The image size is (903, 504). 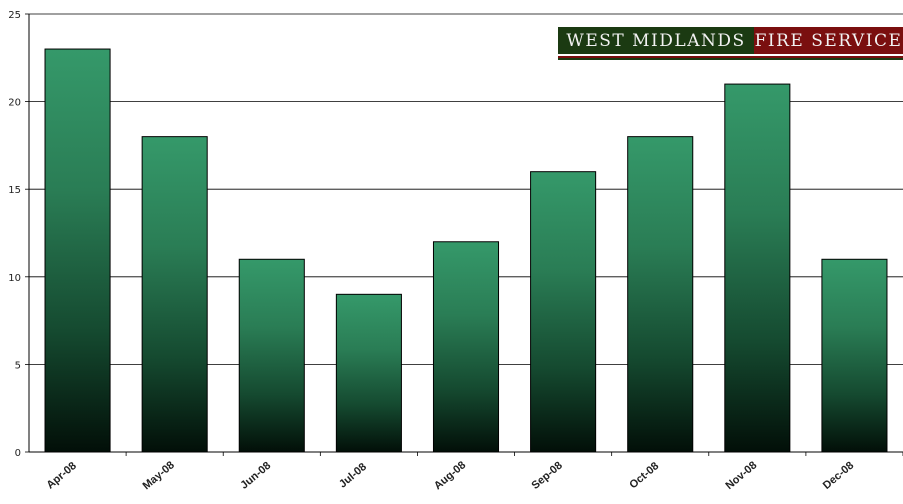 I want to click on west-midlands-fire-service-logo: WEST MIDLANDS FIRE SERVICE, so click(x=730, y=43).